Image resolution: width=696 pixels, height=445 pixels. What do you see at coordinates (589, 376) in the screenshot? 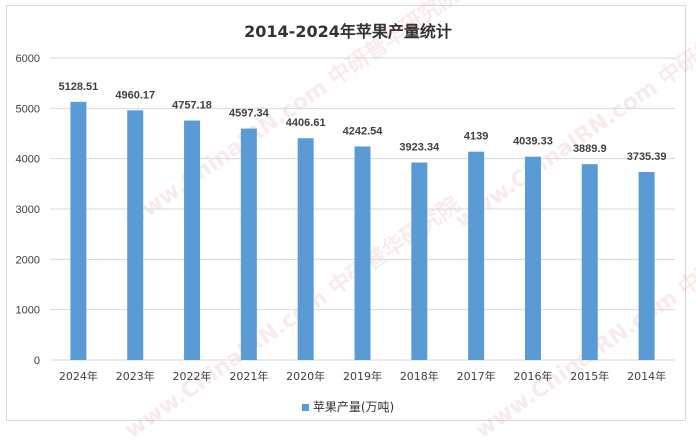
I see `x-tick-label: 2015年` at bounding box center [589, 376].